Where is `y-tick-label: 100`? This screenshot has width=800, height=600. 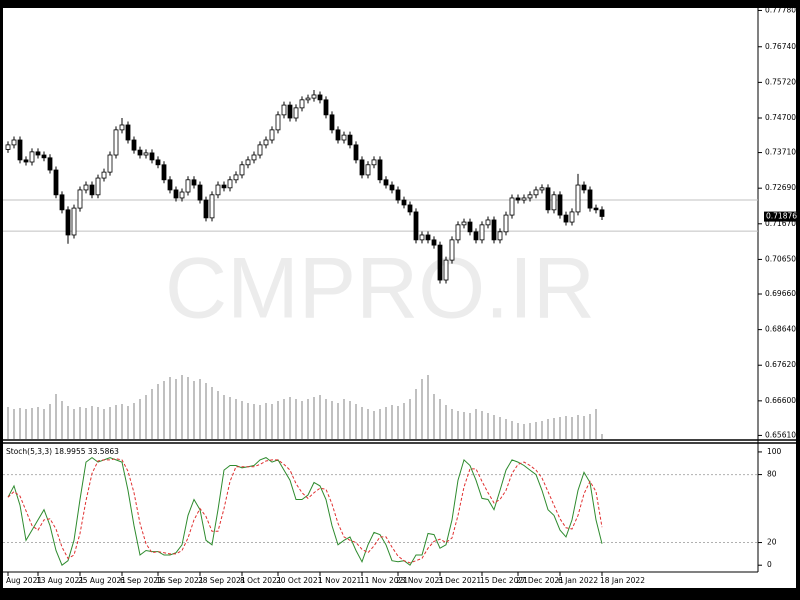 y-tick-label: 100 is located at coordinates (774, 451).